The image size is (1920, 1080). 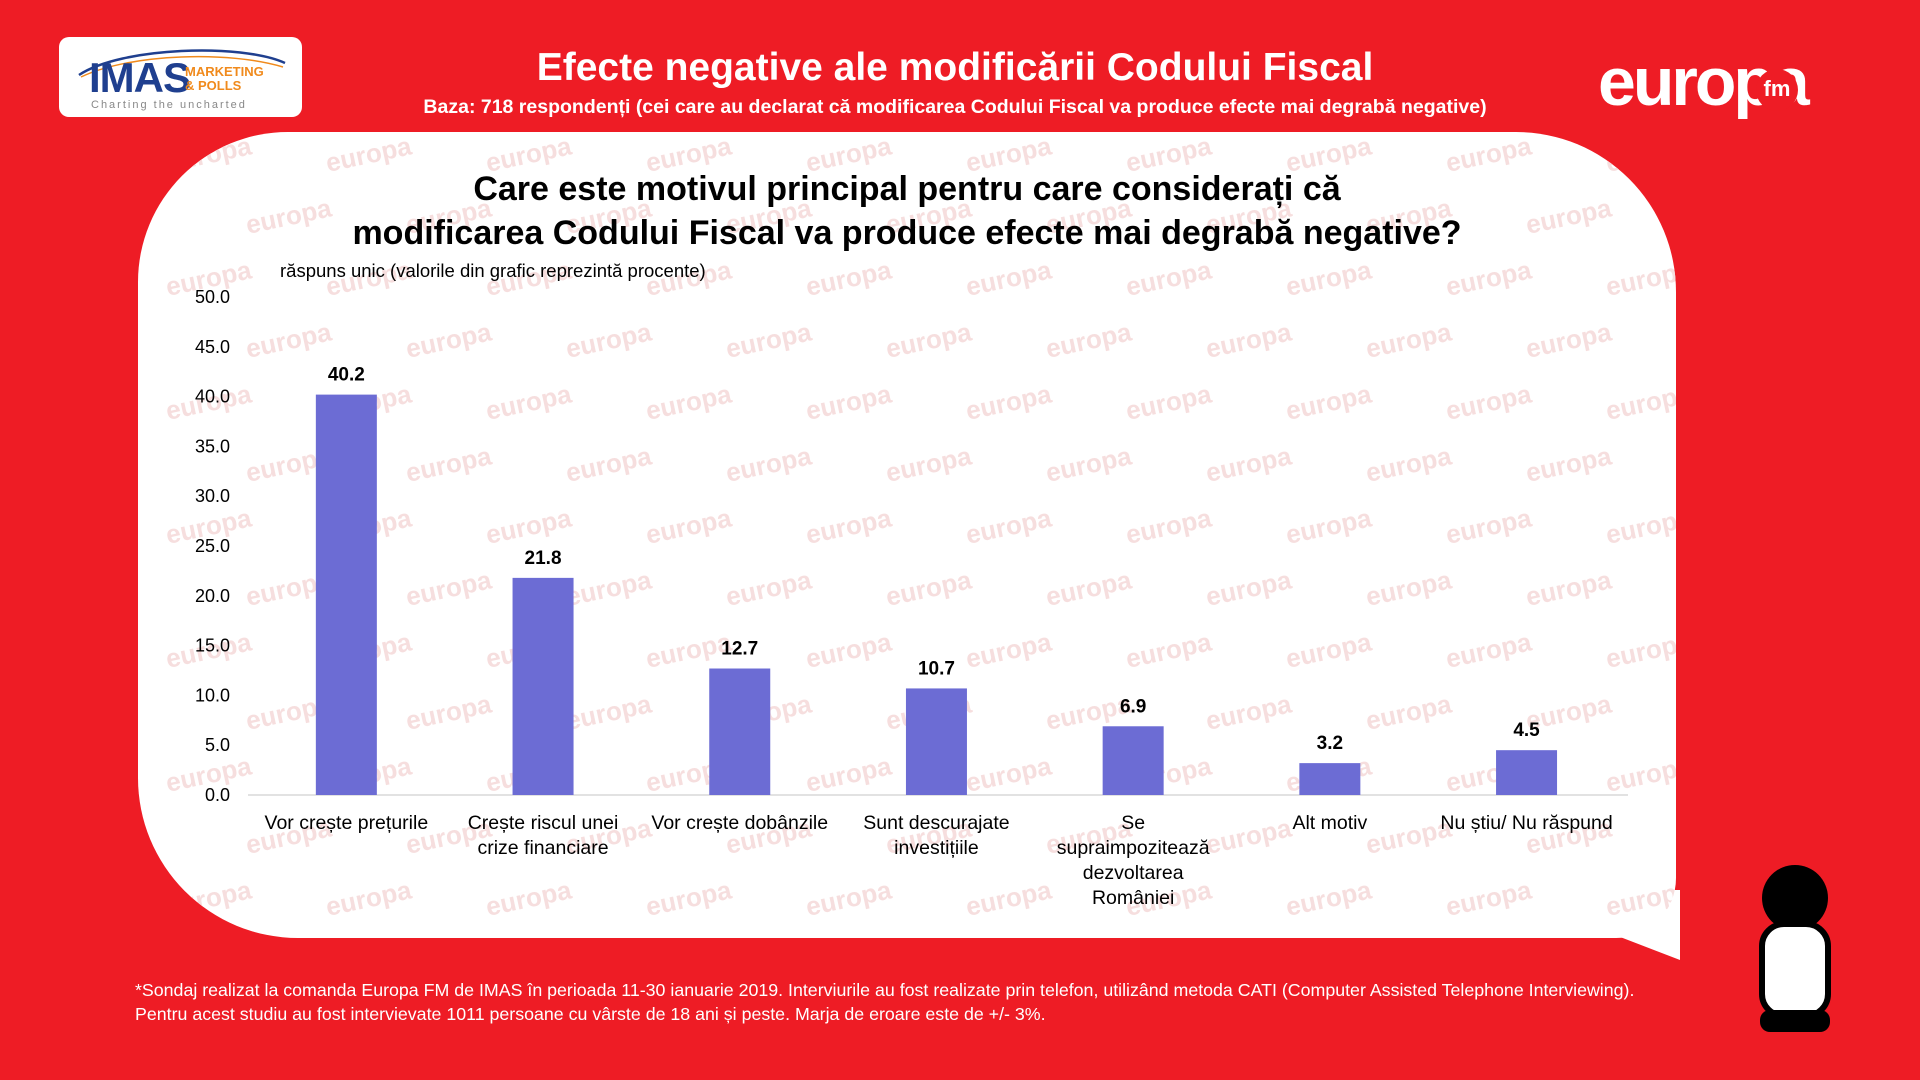 I want to click on europa-logo-fm-badge: fm, so click(x=1777, y=90).